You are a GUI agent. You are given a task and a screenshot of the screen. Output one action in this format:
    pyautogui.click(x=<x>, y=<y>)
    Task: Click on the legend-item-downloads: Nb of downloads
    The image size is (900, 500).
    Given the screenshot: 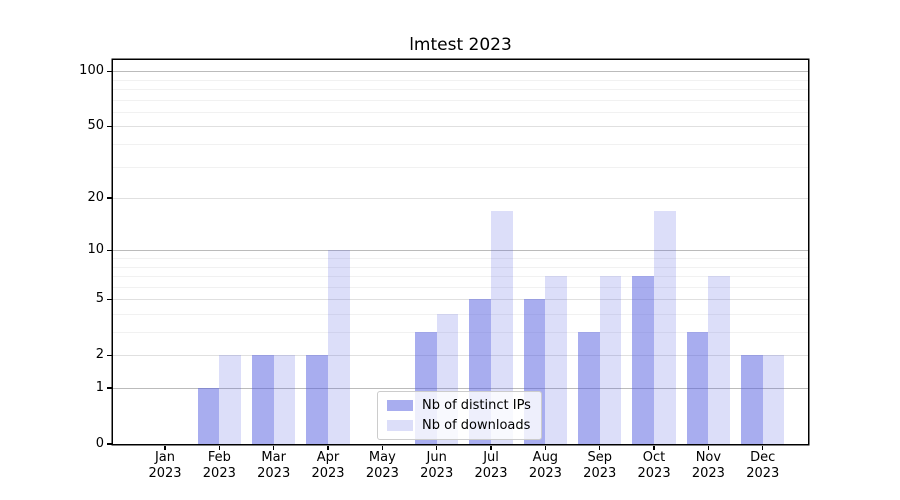 What is the action you would take?
    pyautogui.click(x=459, y=425)
    